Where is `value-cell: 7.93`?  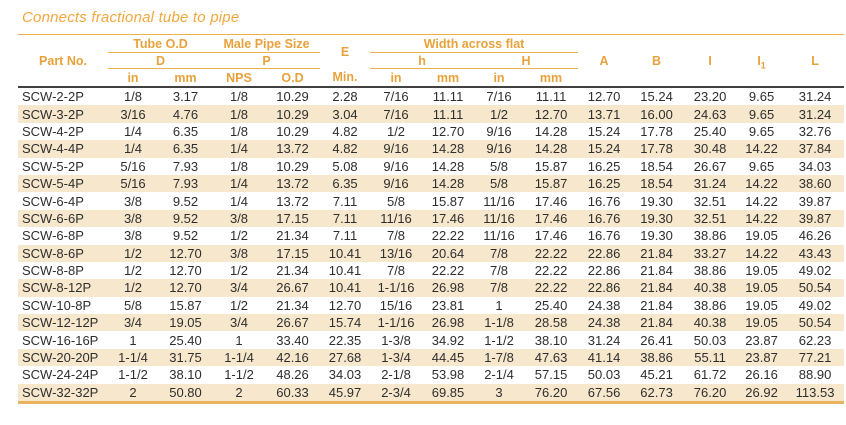
value-cell: 7.93 is located at coordinates (185, 166).